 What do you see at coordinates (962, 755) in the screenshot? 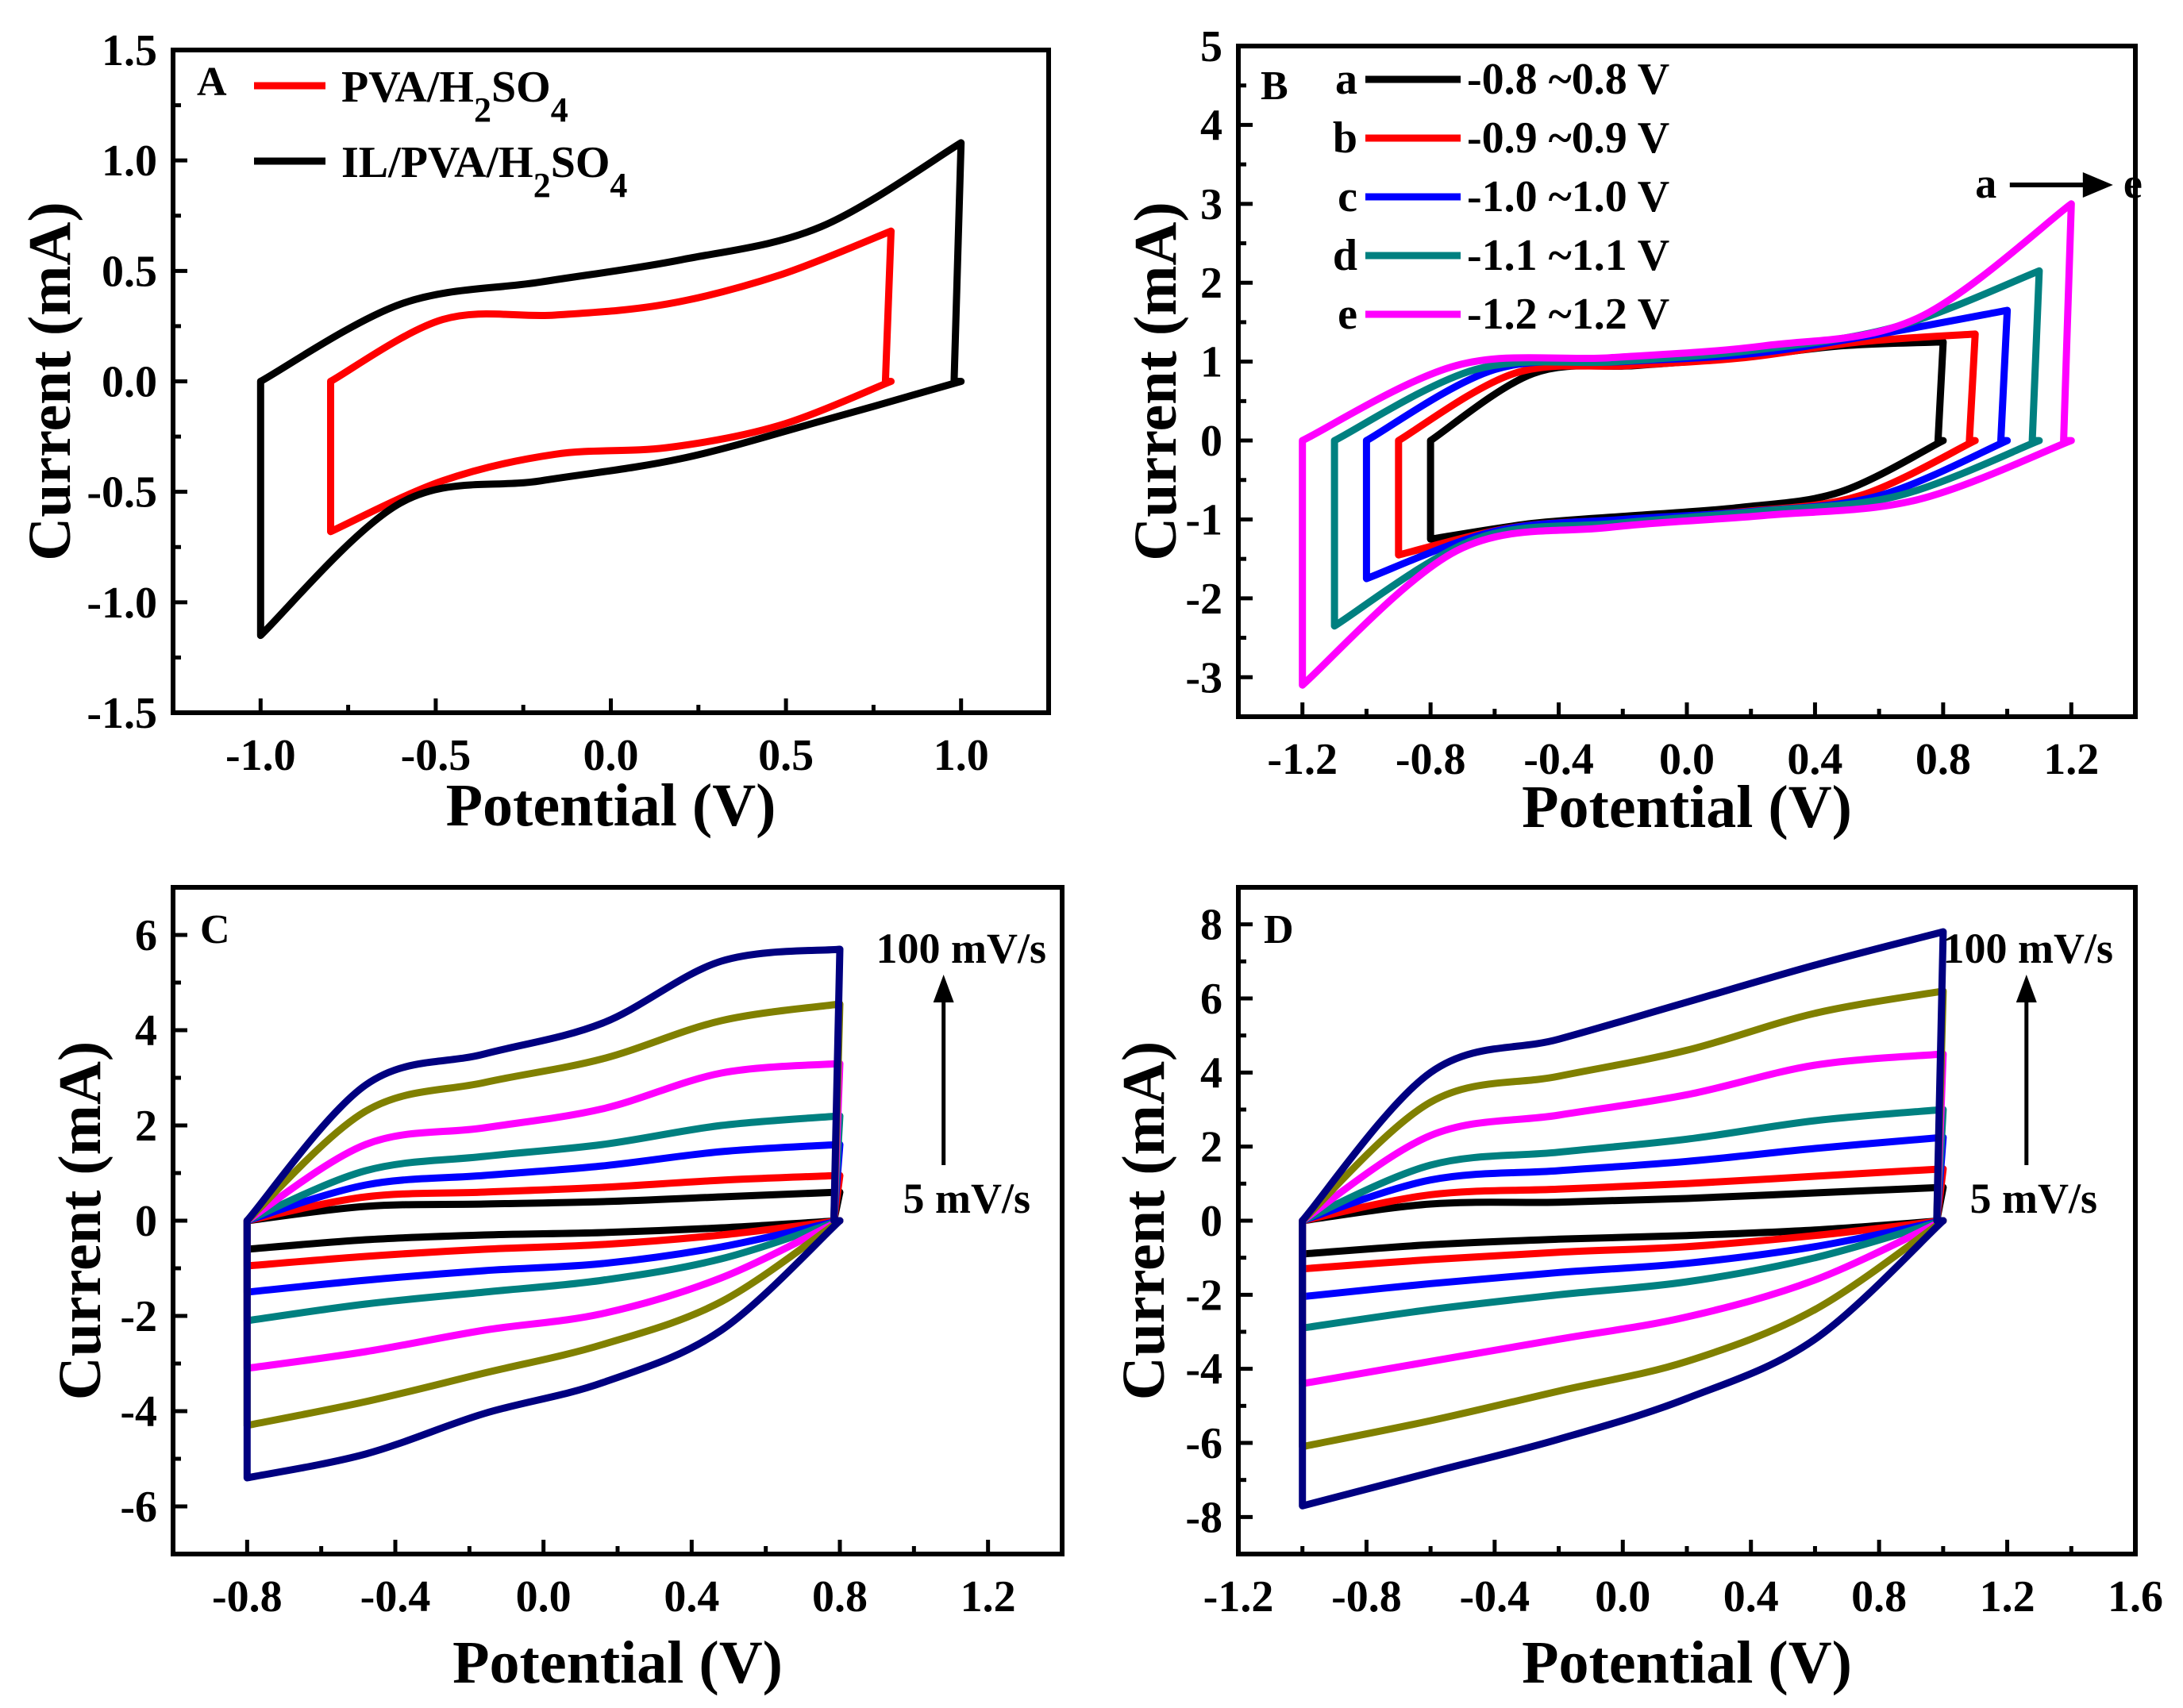
I see `x-tick-label: 1.0` at bounding box center [962, 755].